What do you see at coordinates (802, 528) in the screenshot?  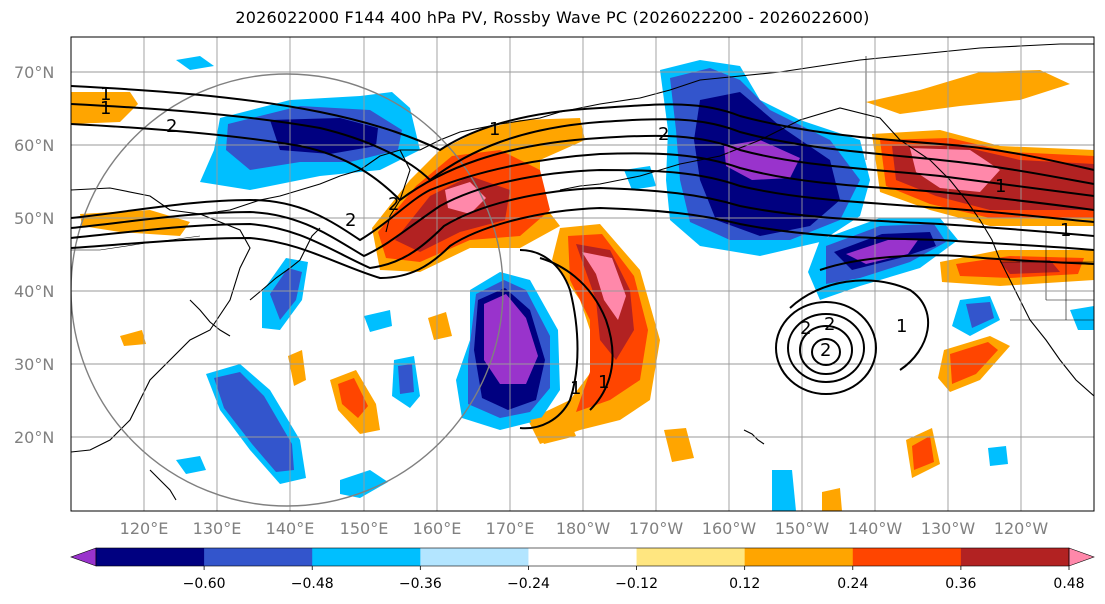 I see `lon-label: 150°W` at bounding box center [802, 528].